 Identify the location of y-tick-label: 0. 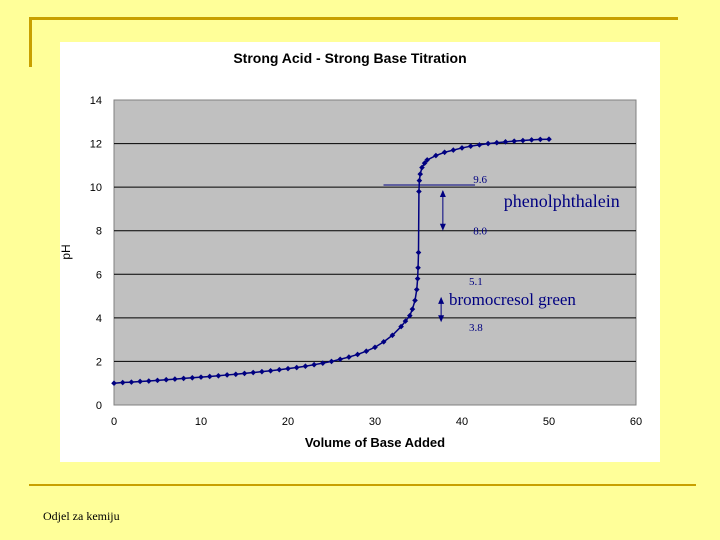
(99, 406).